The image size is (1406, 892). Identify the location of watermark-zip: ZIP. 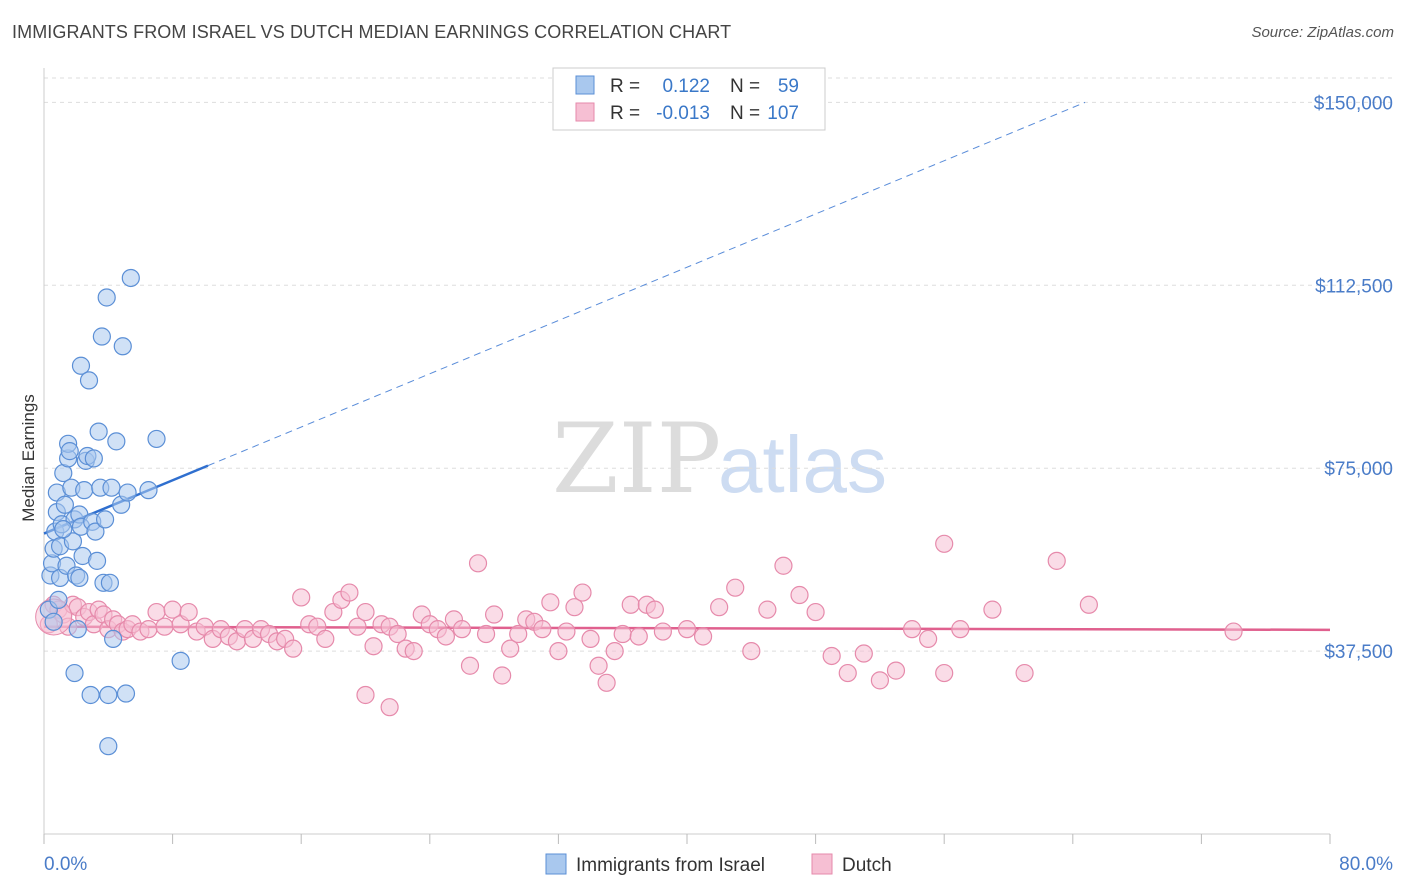
(636, 459).